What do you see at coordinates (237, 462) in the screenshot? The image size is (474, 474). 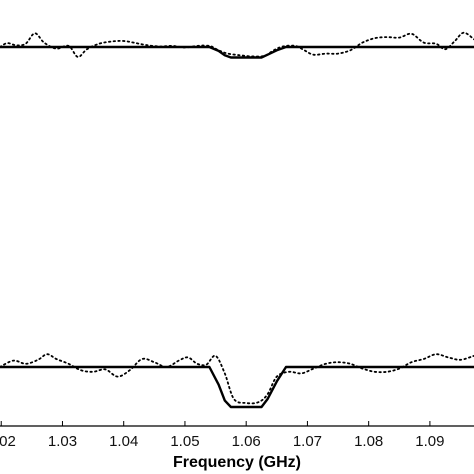 I see `x-axis-title: Frequency (GHz)` at bounding box center [237, 462].